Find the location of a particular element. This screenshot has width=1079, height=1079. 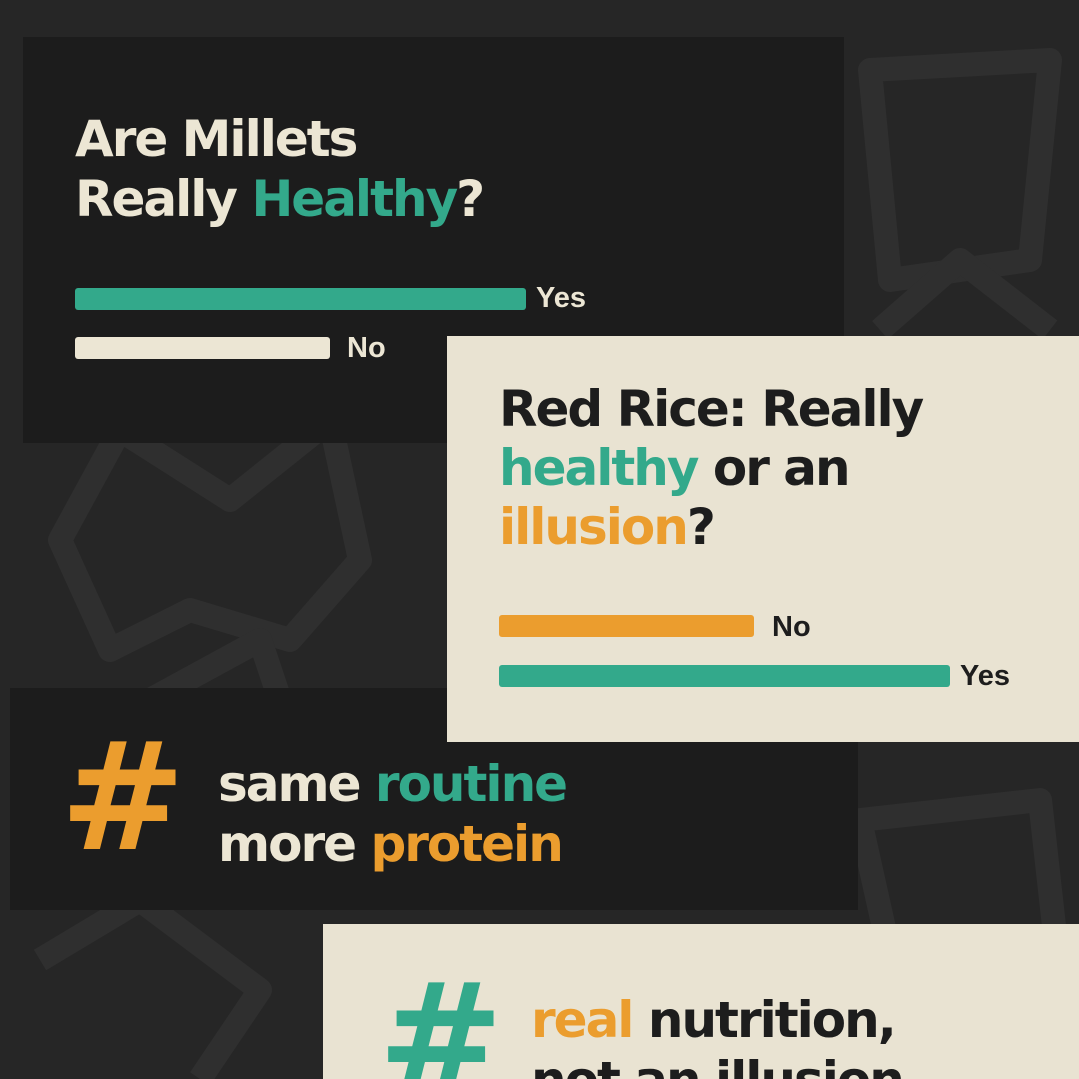

hashtag-line: real nutrition, is located at coordinates (717, 1020).